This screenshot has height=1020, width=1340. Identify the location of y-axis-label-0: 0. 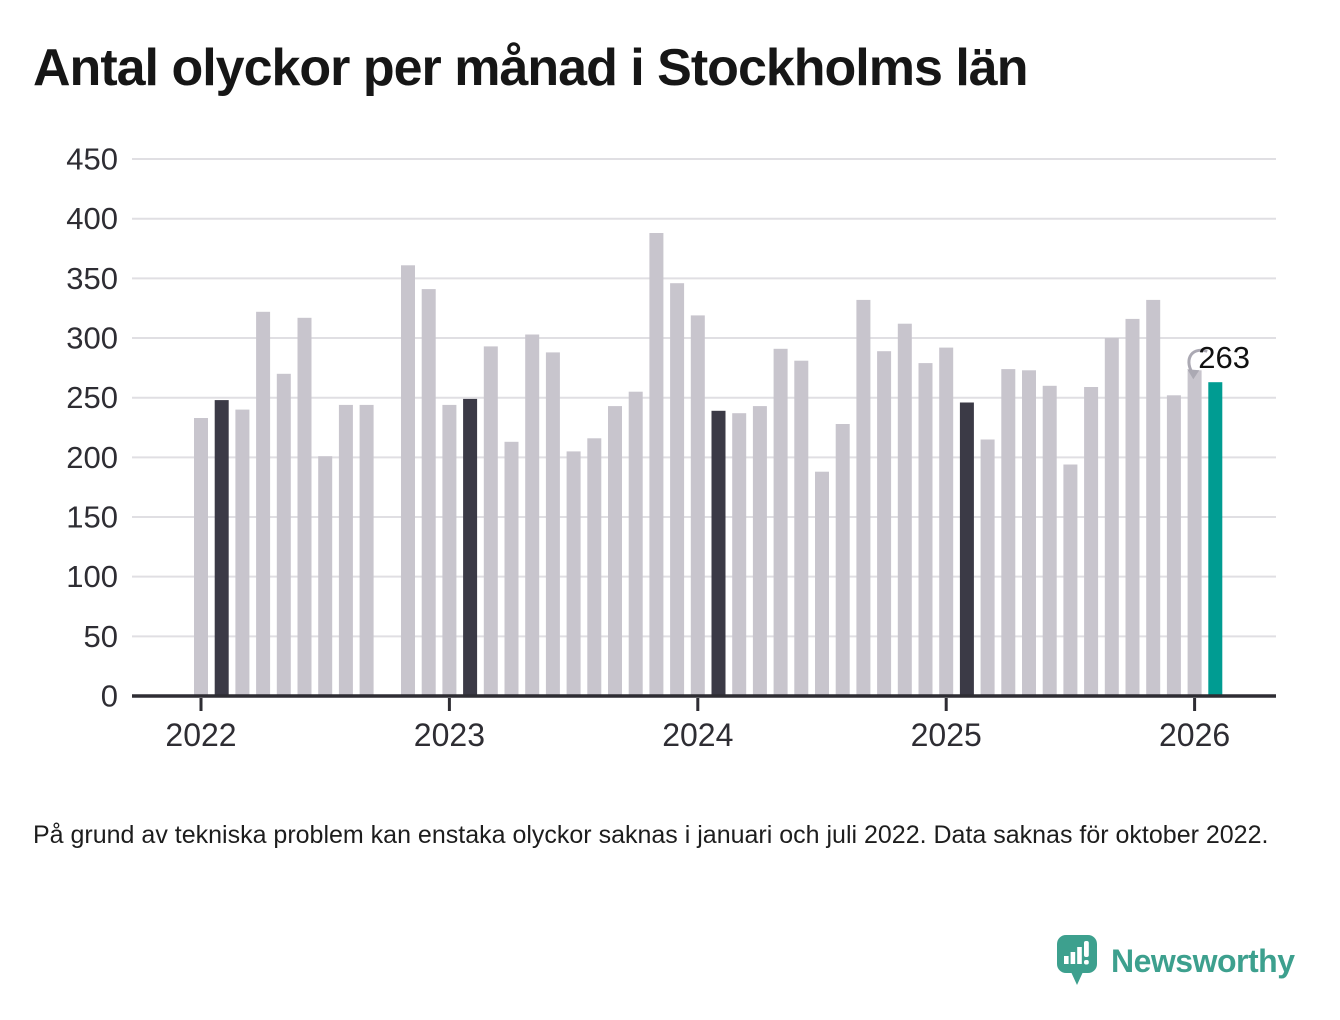
(109, 696).